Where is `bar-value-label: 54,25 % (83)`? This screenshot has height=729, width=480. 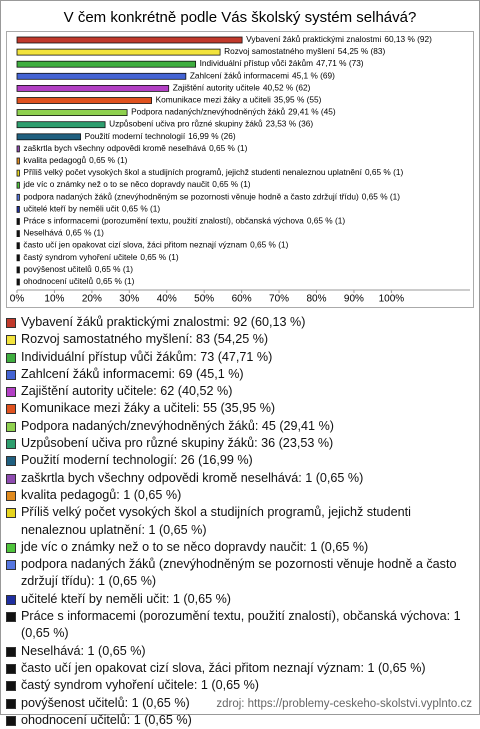
bar-value-label: 54,25 % (83) is located at coordinates (362, 51).